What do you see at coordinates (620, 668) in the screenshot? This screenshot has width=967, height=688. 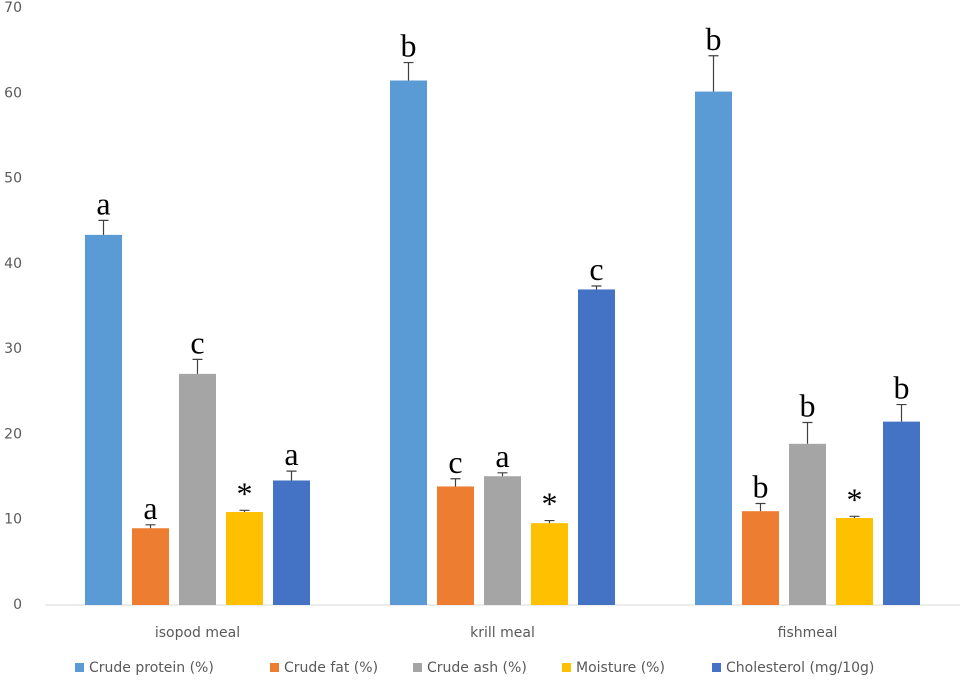 I see `legend-label: Moisture (%)` at bounding box center [620, 668].